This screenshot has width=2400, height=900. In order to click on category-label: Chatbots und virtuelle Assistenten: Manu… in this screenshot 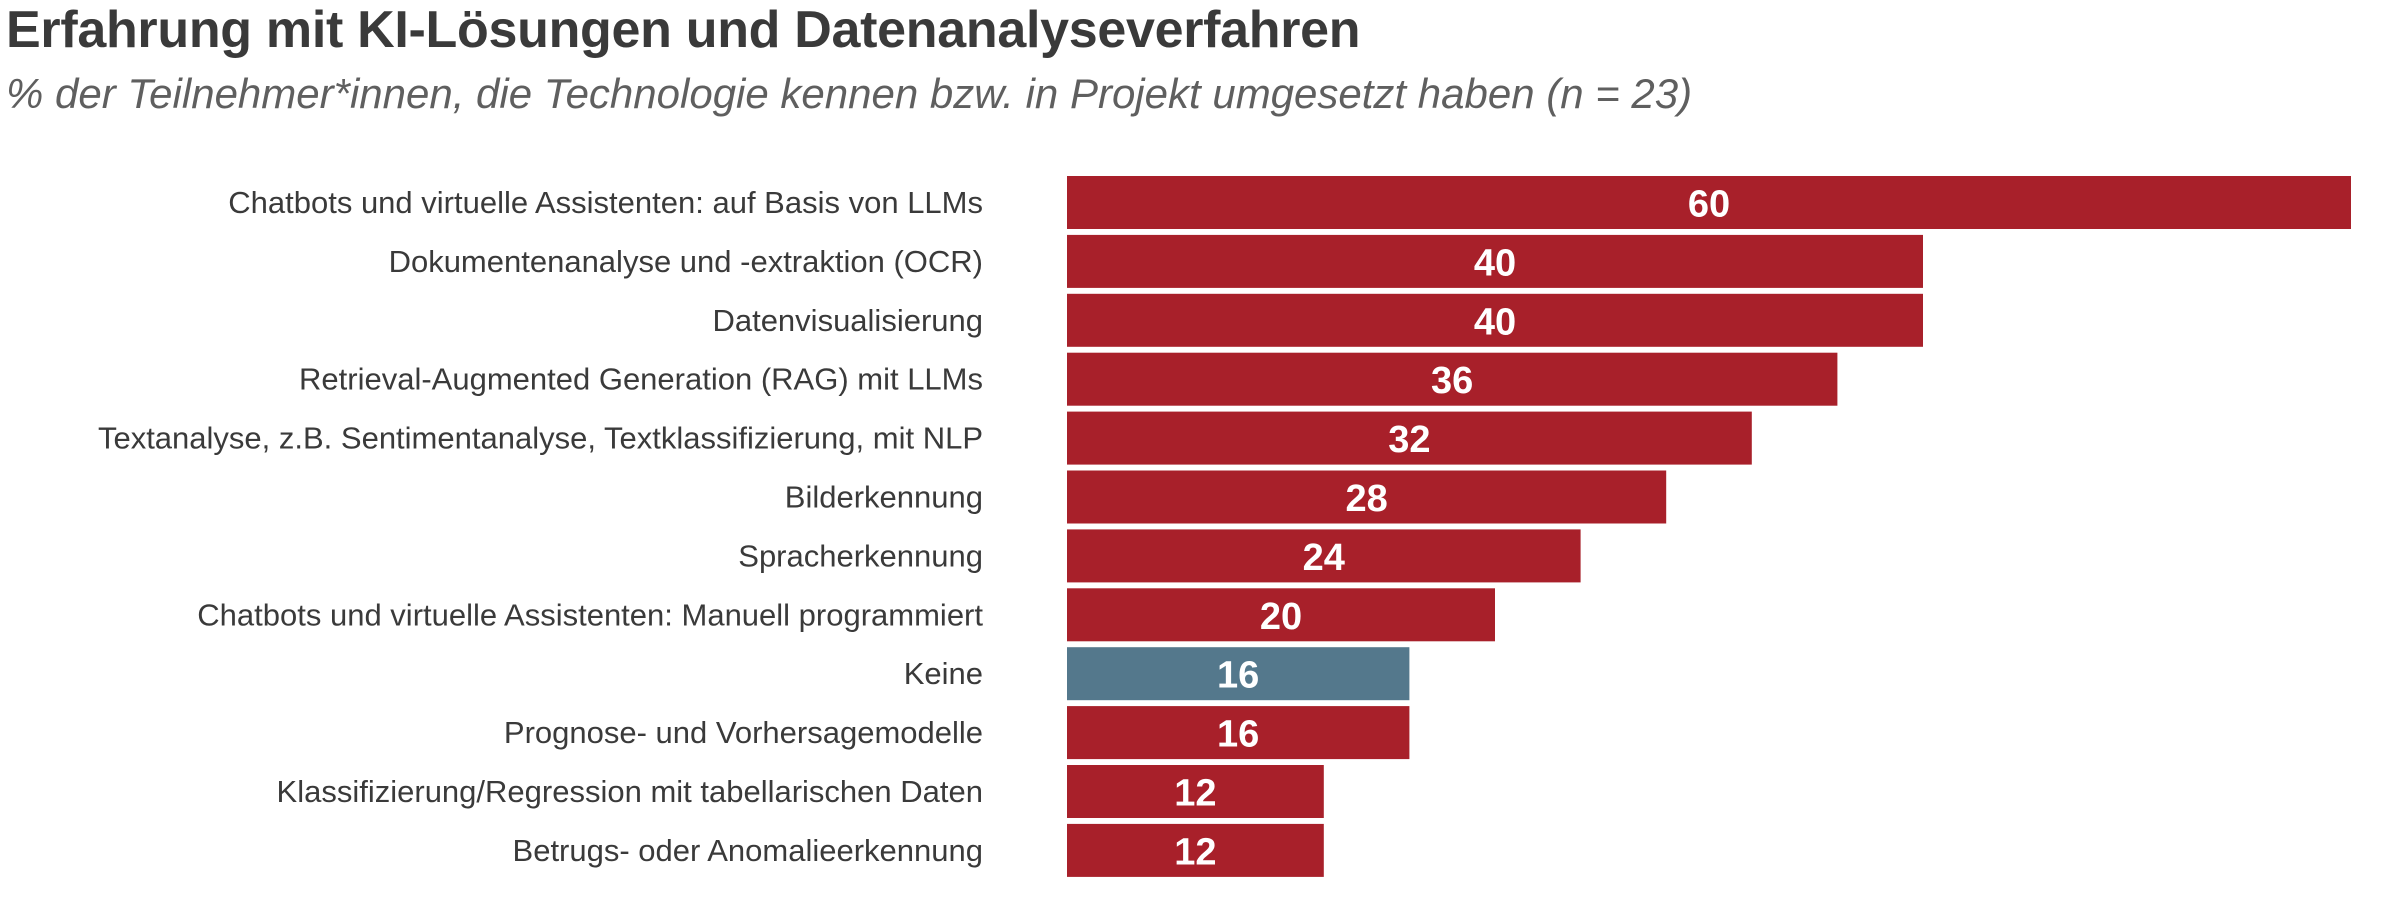, I will do `click(590, 614)`.